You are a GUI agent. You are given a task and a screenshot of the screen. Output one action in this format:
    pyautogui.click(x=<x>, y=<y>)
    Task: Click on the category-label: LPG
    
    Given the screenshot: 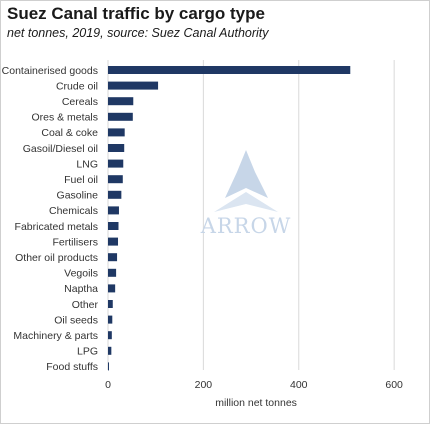 What is the action you would take?
    pyautogui.click(x=87, y=352)
    